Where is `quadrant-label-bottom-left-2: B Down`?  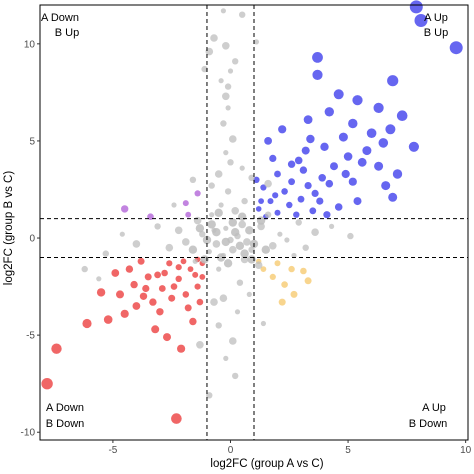 quadrant-label-bottom-left-2: B Down is located at coordinates (65, 424).